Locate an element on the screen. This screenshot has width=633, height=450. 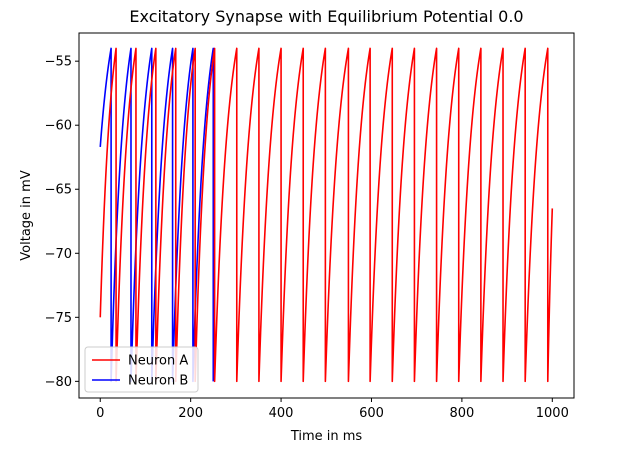
x-tick-label: 400 is located at coordinates (281, 413).